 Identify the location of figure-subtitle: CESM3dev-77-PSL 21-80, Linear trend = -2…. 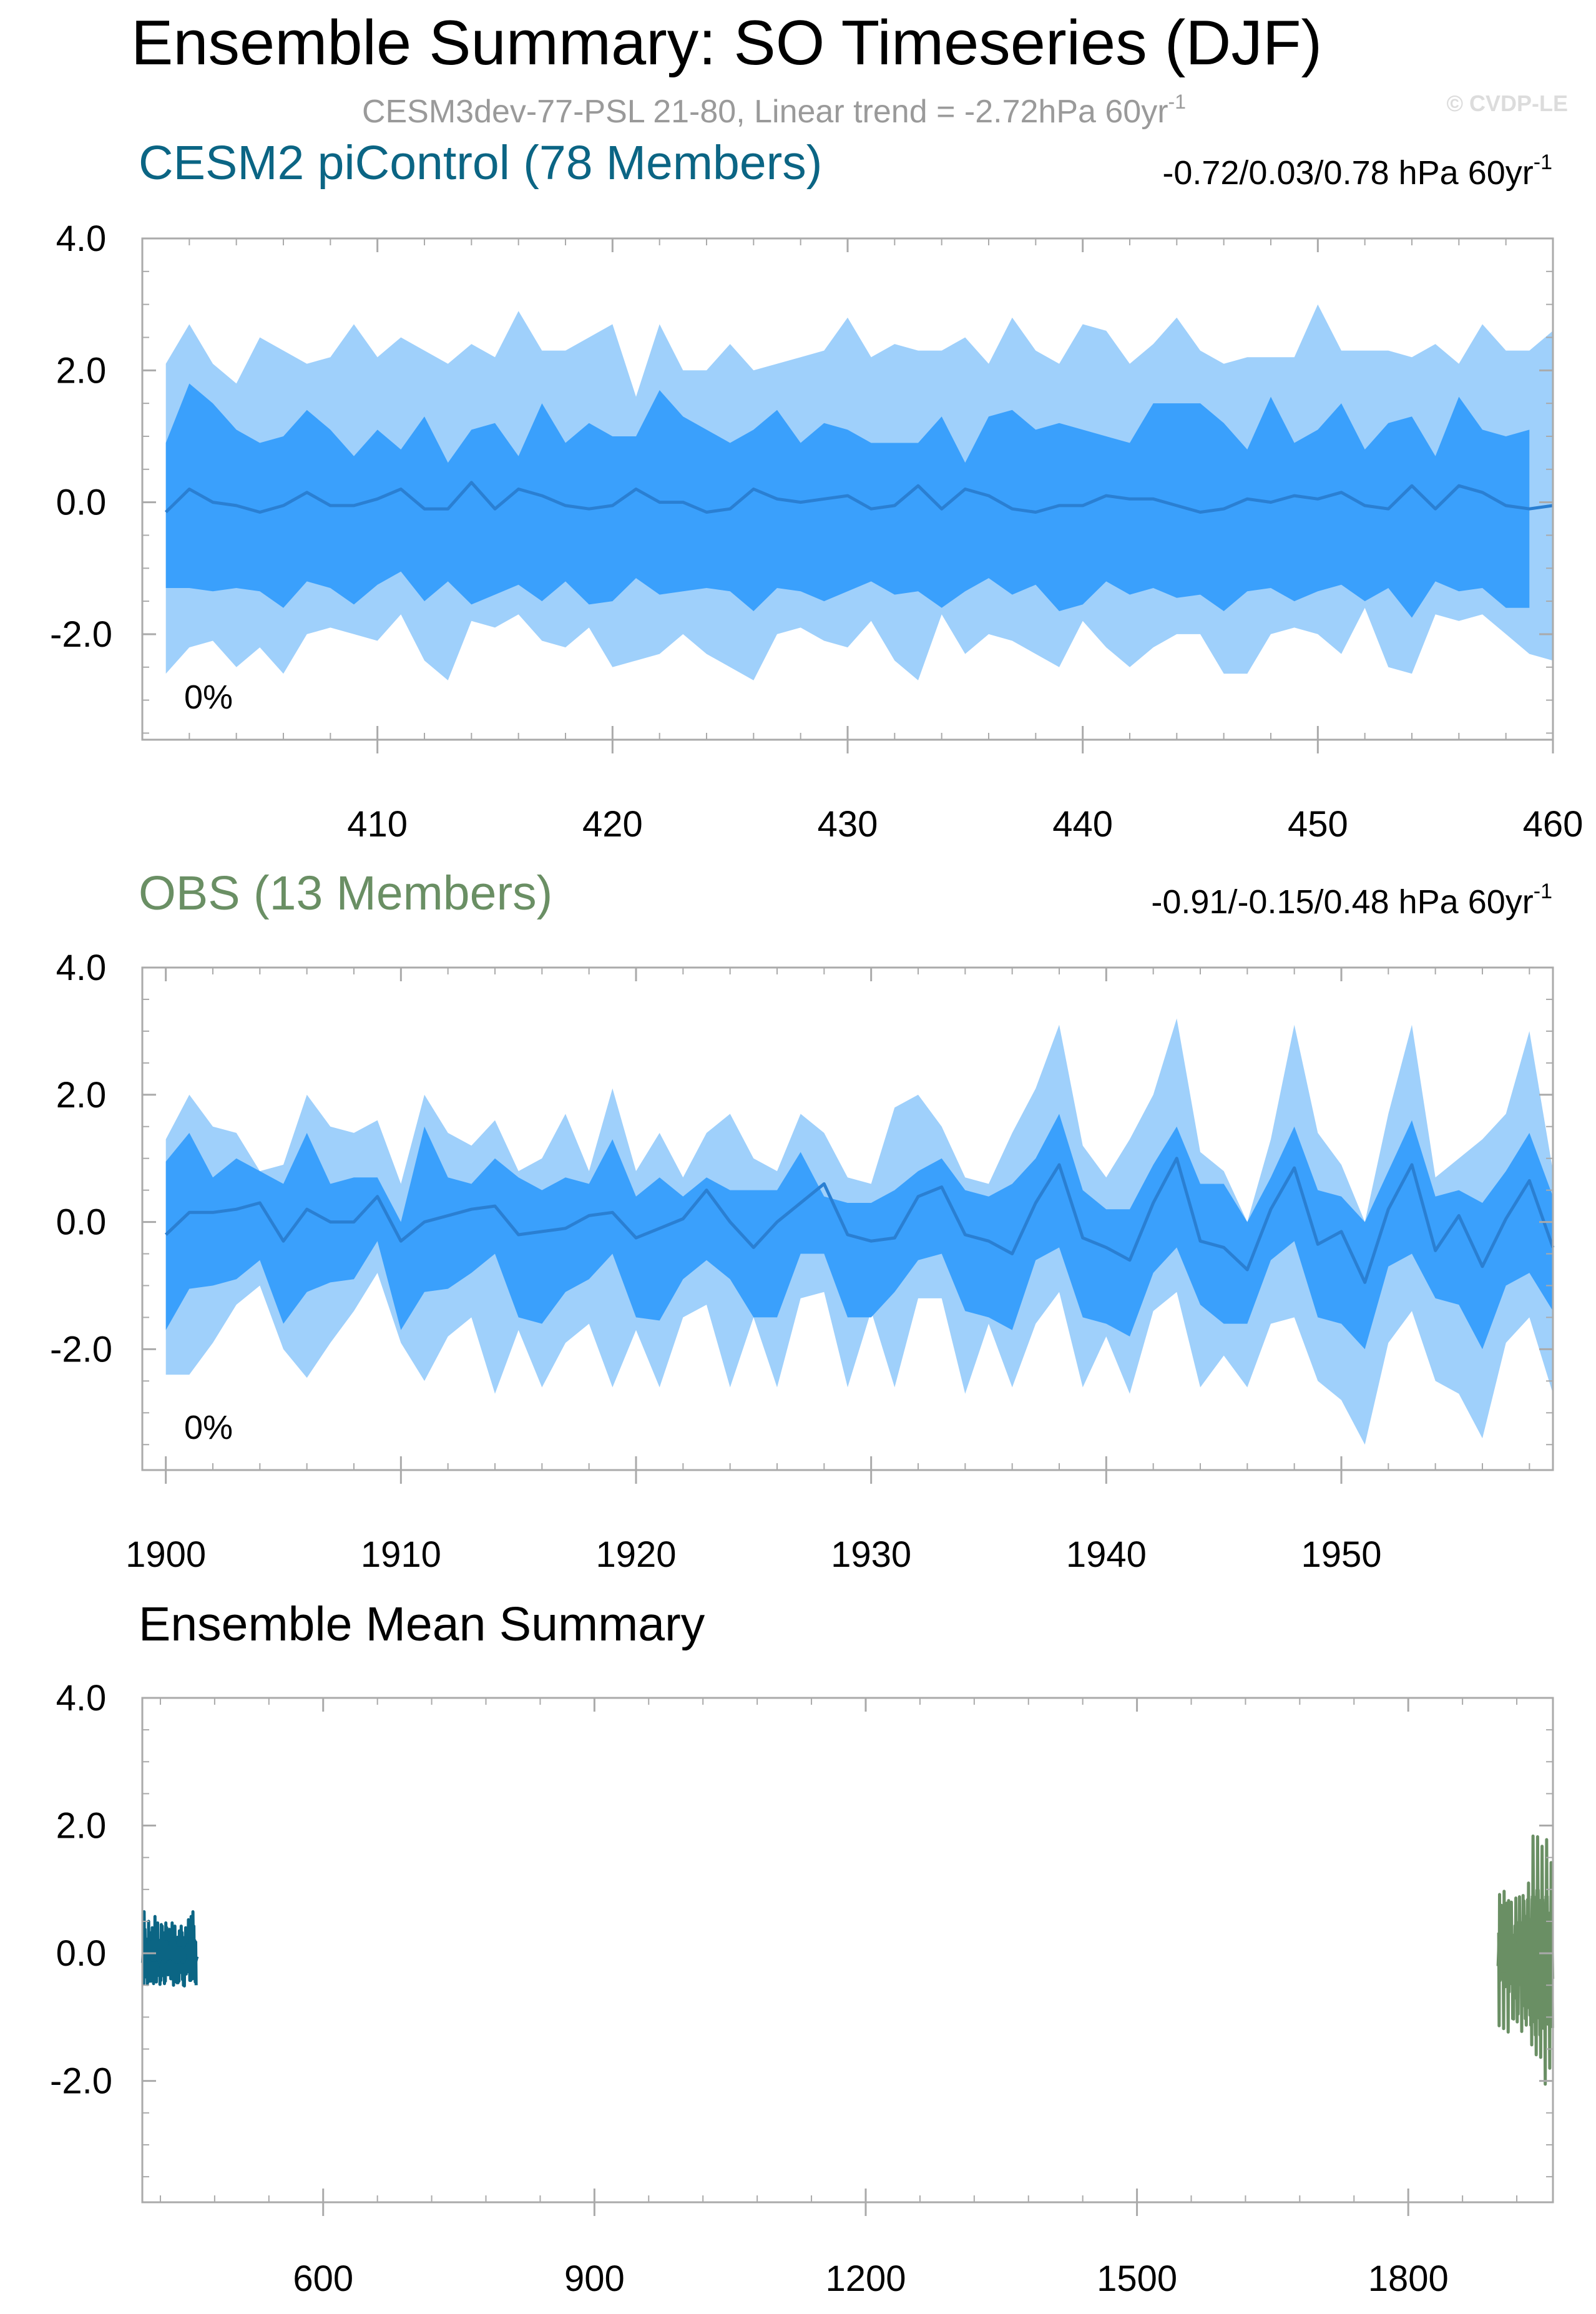
(774, 110).